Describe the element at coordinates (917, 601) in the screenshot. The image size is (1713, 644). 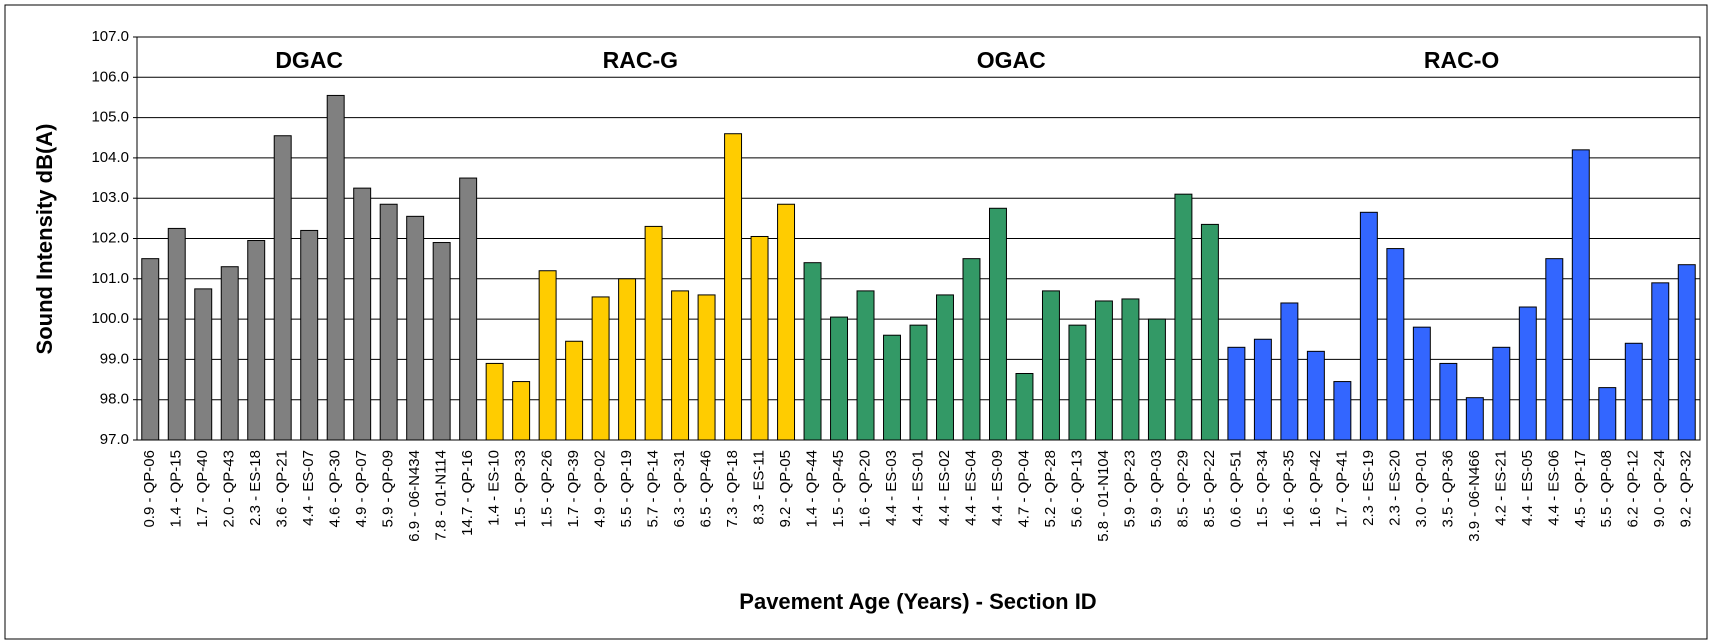
I see `x-axis-title: Pavement Age (Years) - Section ID` at that location.